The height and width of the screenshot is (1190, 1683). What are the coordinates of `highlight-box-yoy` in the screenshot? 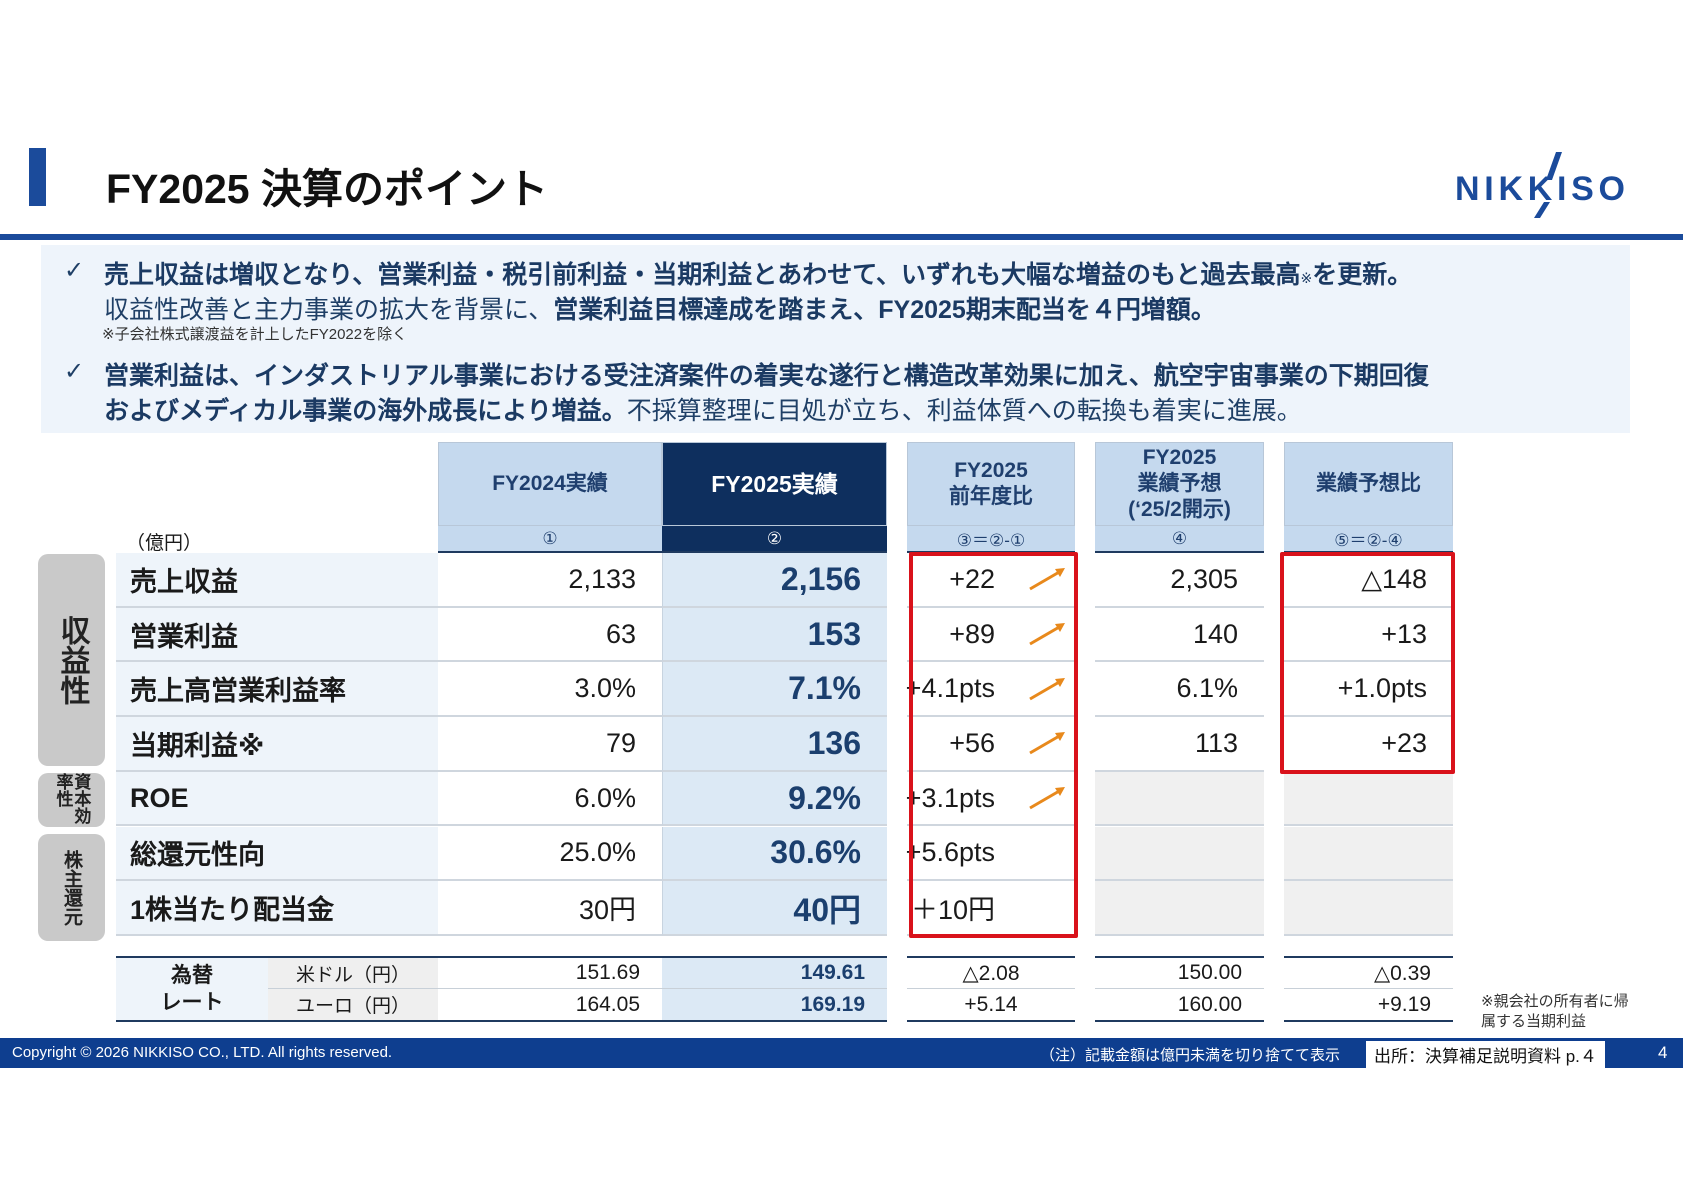 It's located at (993, 745).